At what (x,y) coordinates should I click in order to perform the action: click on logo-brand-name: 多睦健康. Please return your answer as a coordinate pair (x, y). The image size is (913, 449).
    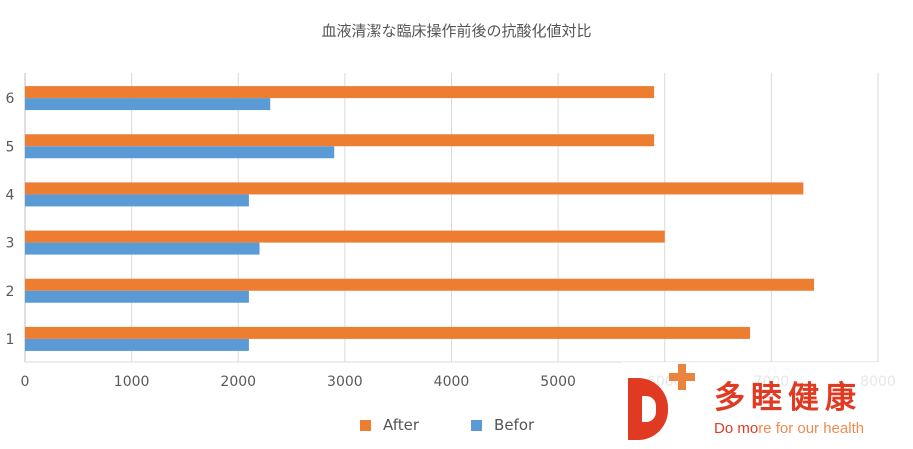
    Looking at the image, I should click on (788, 398).